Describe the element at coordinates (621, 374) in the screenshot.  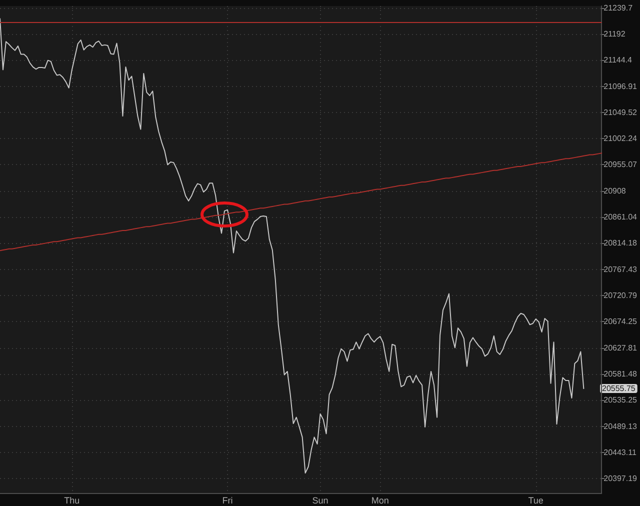
I see `y-tick-label: 20581.48` at that location.